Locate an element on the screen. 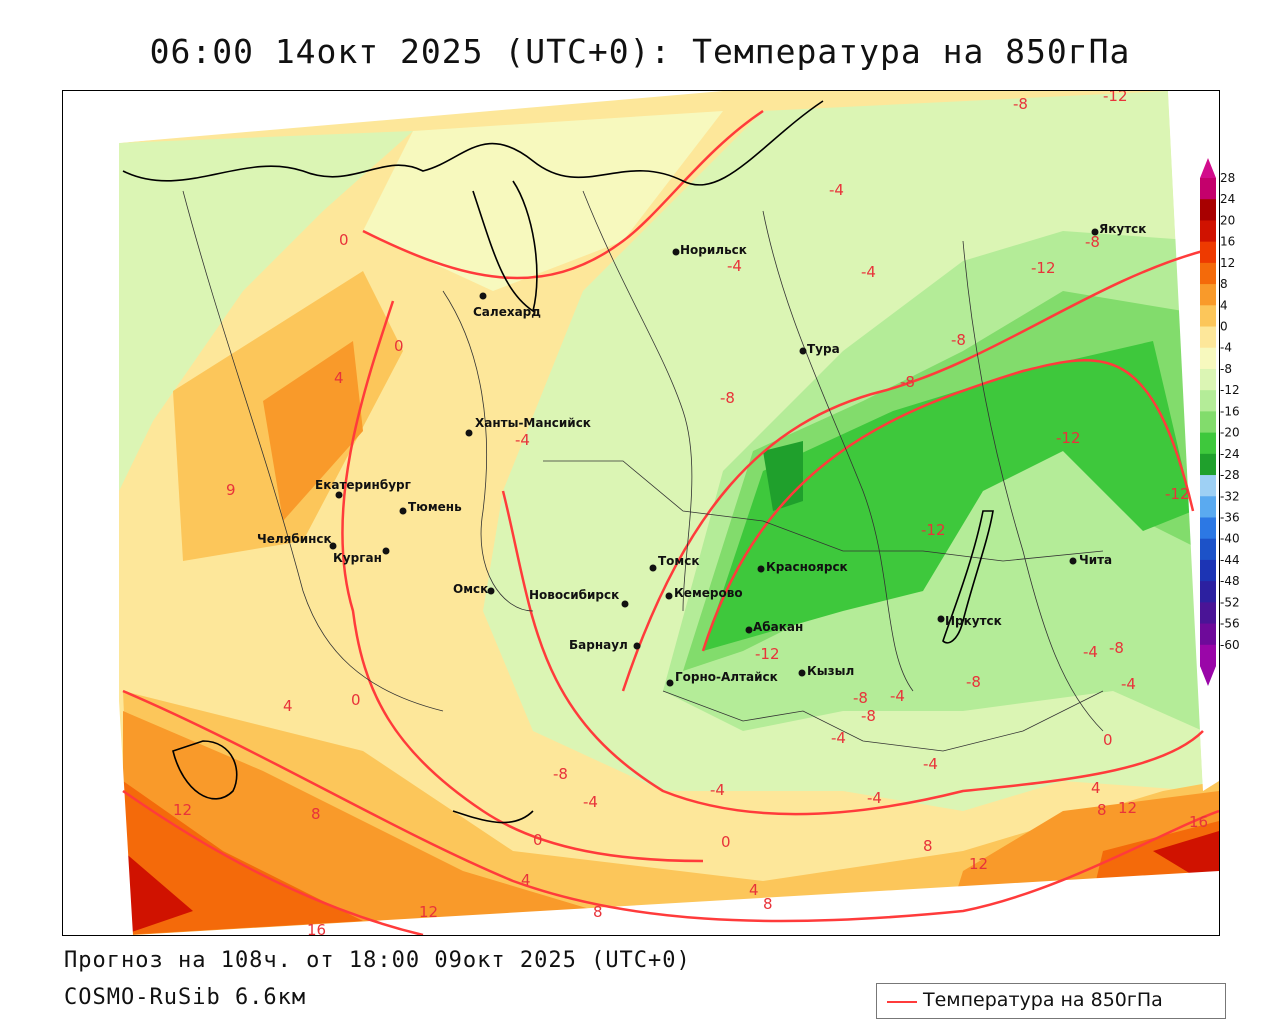  colorbar-tick-label: -24 is located at coordinates (1230, 454).